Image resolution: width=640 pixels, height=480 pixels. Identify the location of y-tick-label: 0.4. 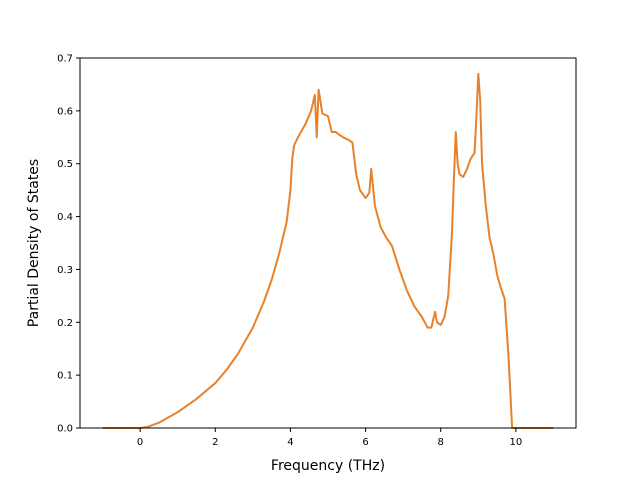
(65, 217).